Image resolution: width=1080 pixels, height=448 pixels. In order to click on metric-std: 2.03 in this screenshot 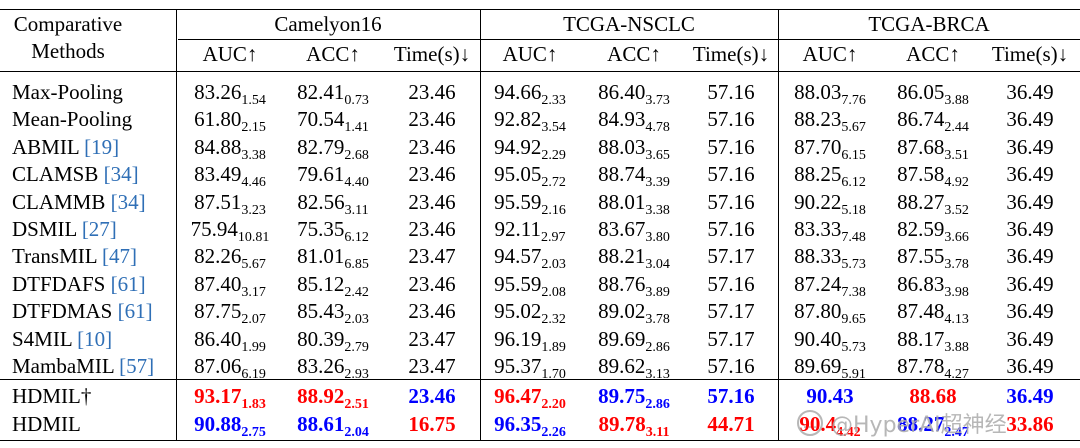, I will do `click(553, 265)`.